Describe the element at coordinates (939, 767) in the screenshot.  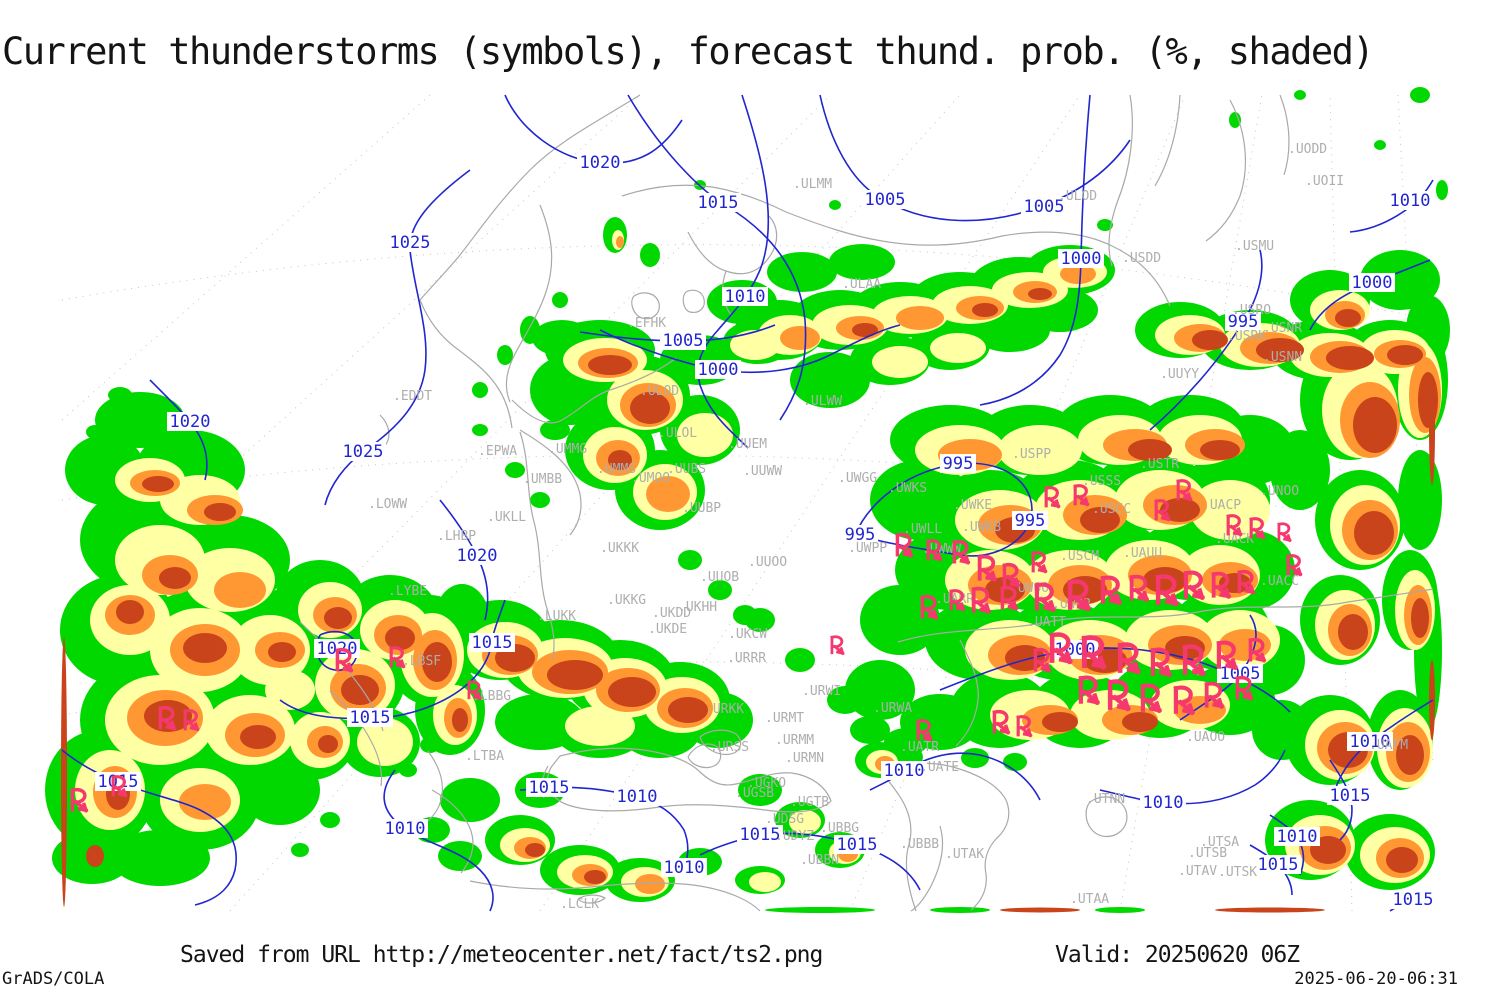
I see `station-label: .UATE` at that location.